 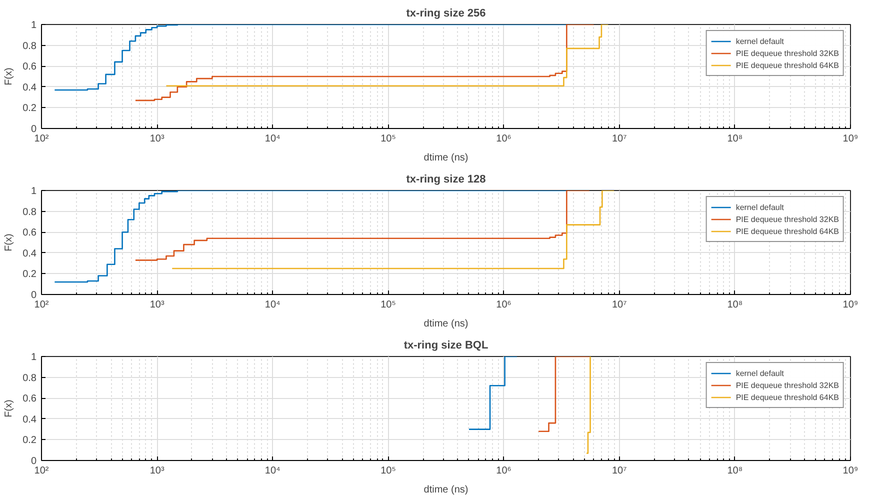 I want to click on chart-title: tx-ring size 128, so click(x=446, y=180).